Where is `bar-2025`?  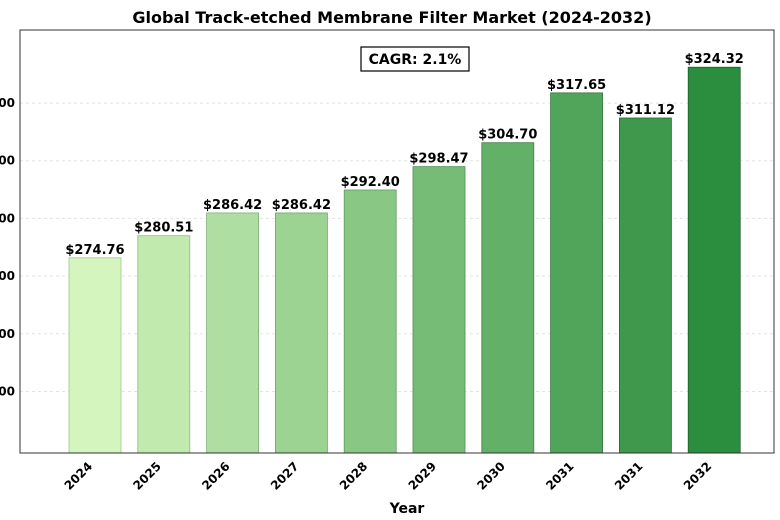
bar-2025 is located at coordinates (164, 344).